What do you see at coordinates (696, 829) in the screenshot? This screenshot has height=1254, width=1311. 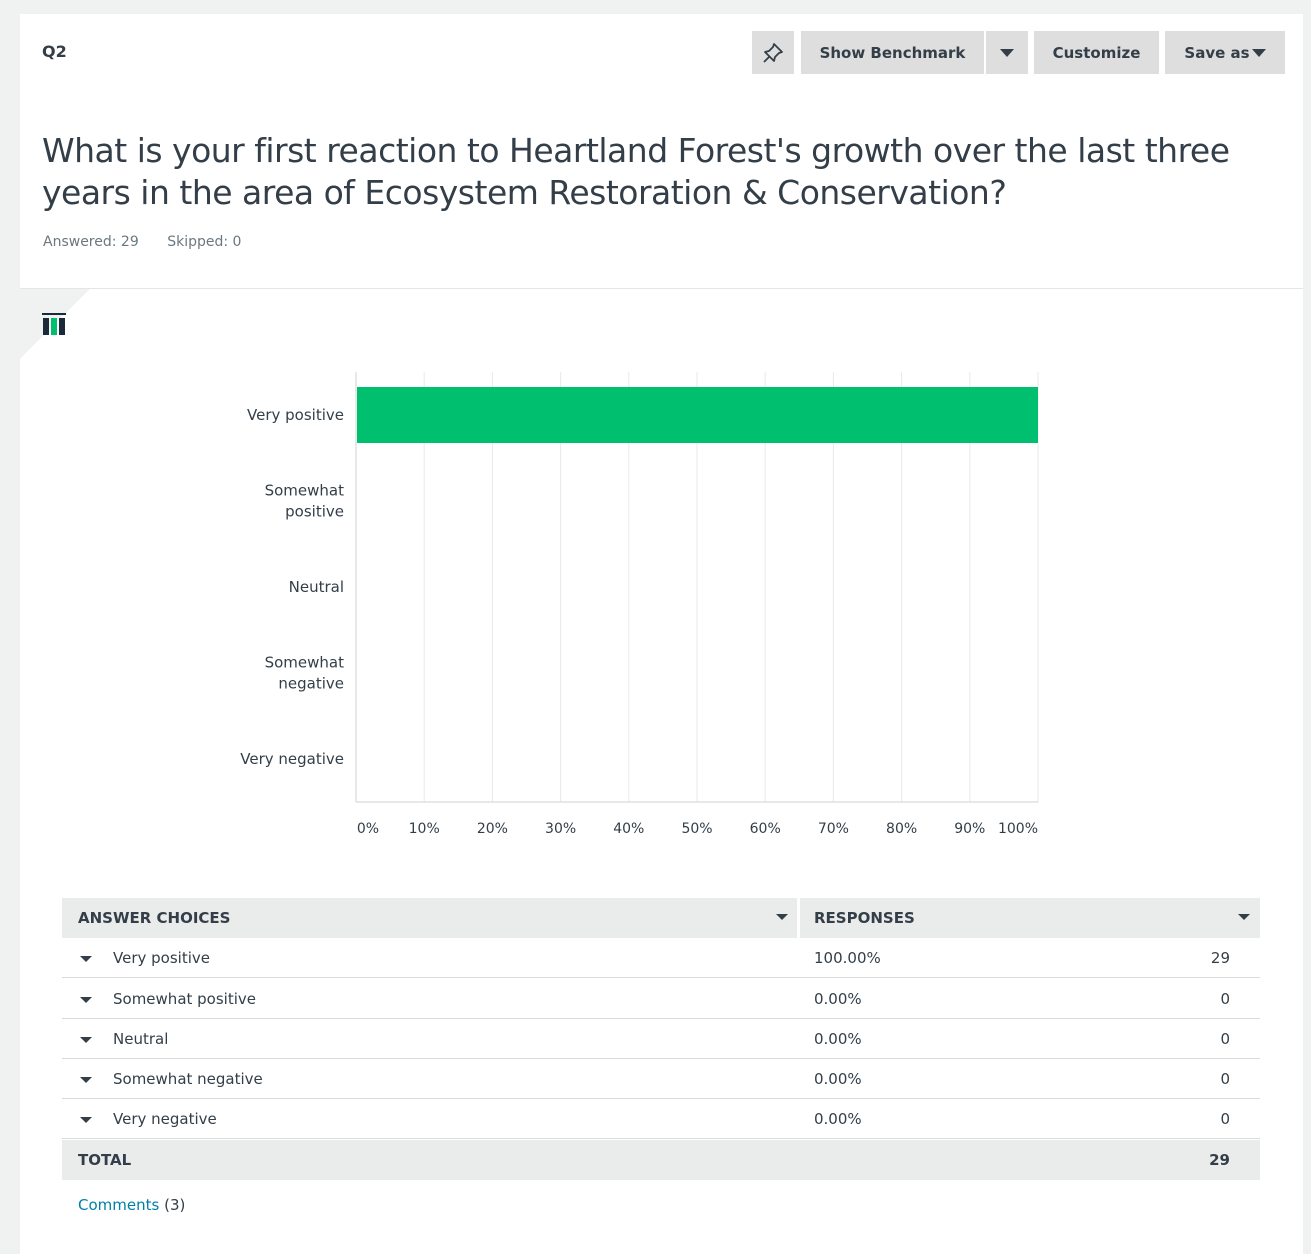 I see `x-tick-label: 50%` at bounding box center [696, 829].